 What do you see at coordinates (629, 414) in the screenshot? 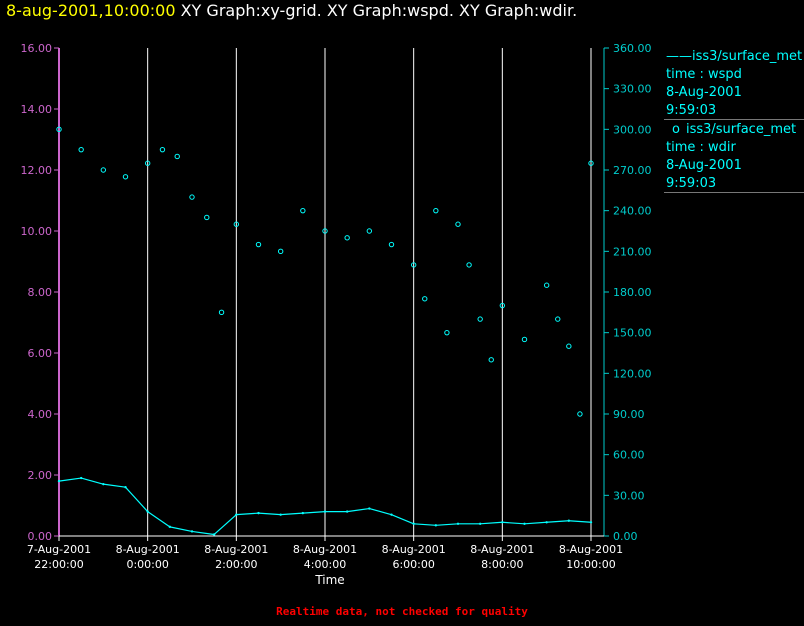
I see `right-tick-label: 90.00` at bounding box center [629, 414].